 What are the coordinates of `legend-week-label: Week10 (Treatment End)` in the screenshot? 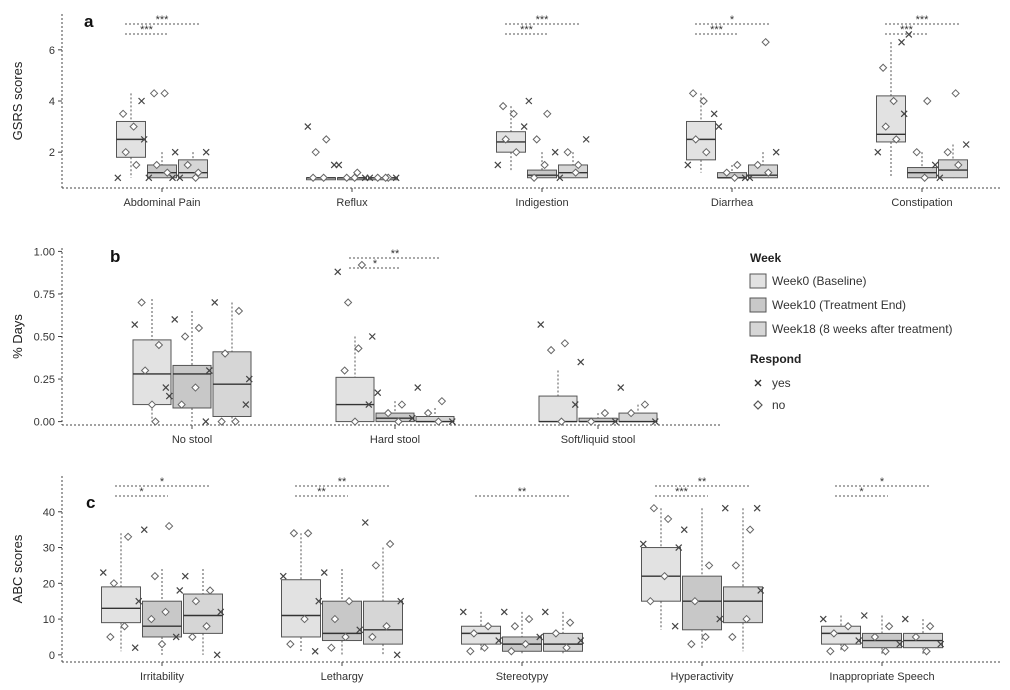 It's located at (839, 305).